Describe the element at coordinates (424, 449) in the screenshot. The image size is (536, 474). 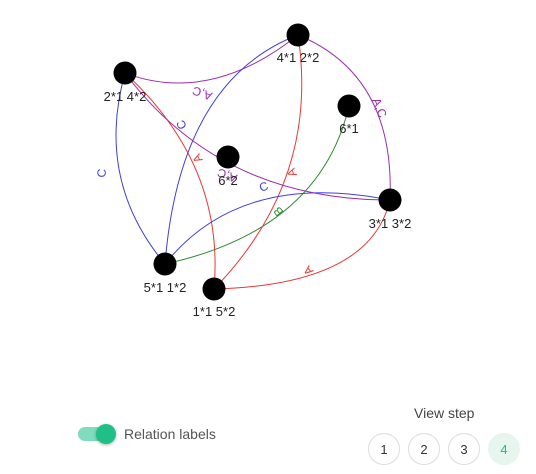
I see `step-button-2: 2` at that location.